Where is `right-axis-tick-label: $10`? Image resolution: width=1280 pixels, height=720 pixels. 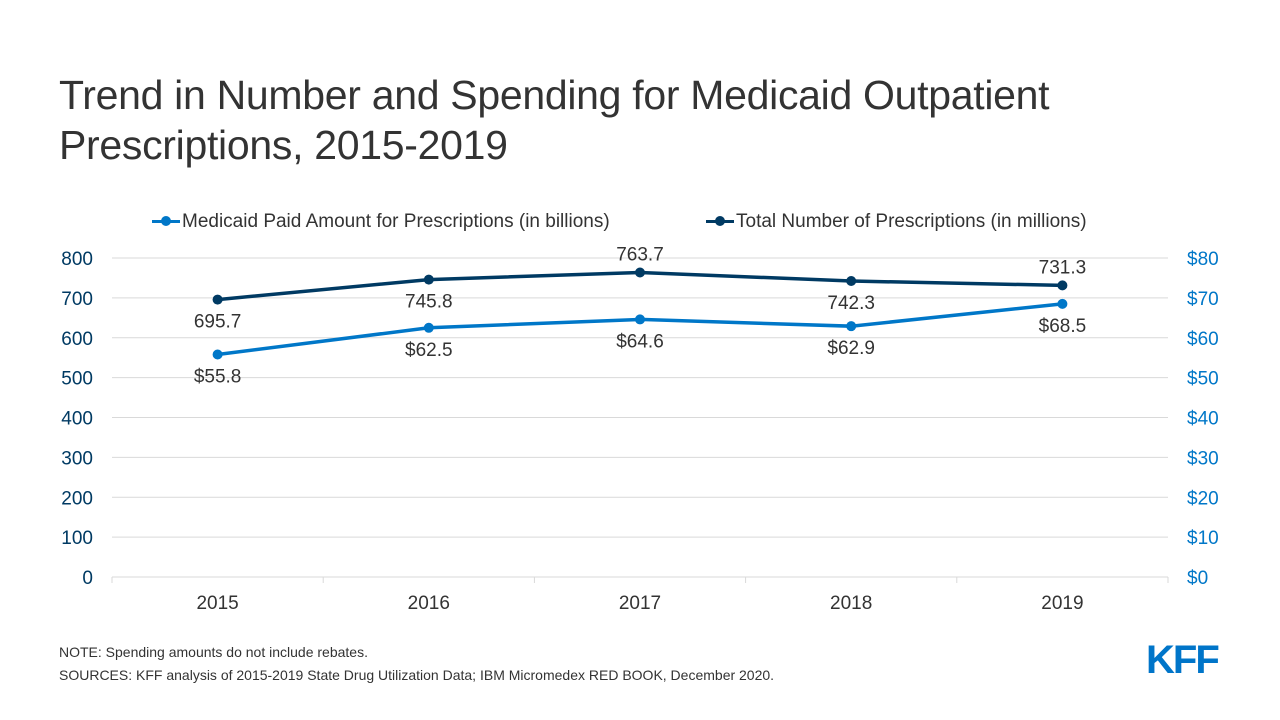 right-axis-tick-label: $10 is located at coordinates (1203, 538).